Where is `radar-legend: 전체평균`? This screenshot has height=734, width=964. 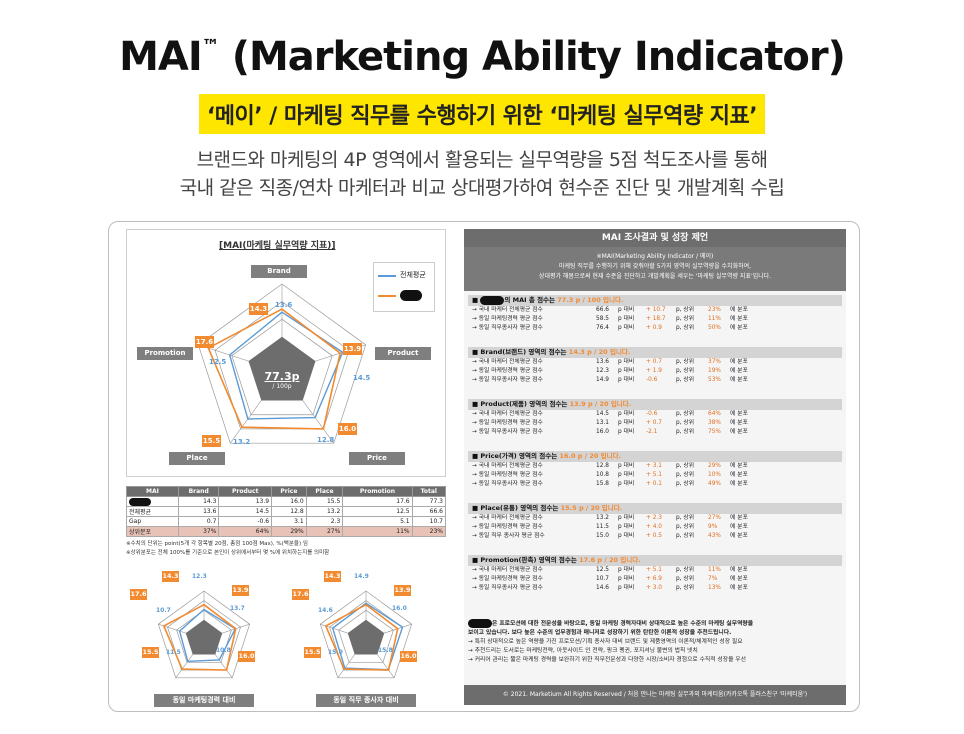 radar-legend: 전체평균 is located at coordinates (404, 287).